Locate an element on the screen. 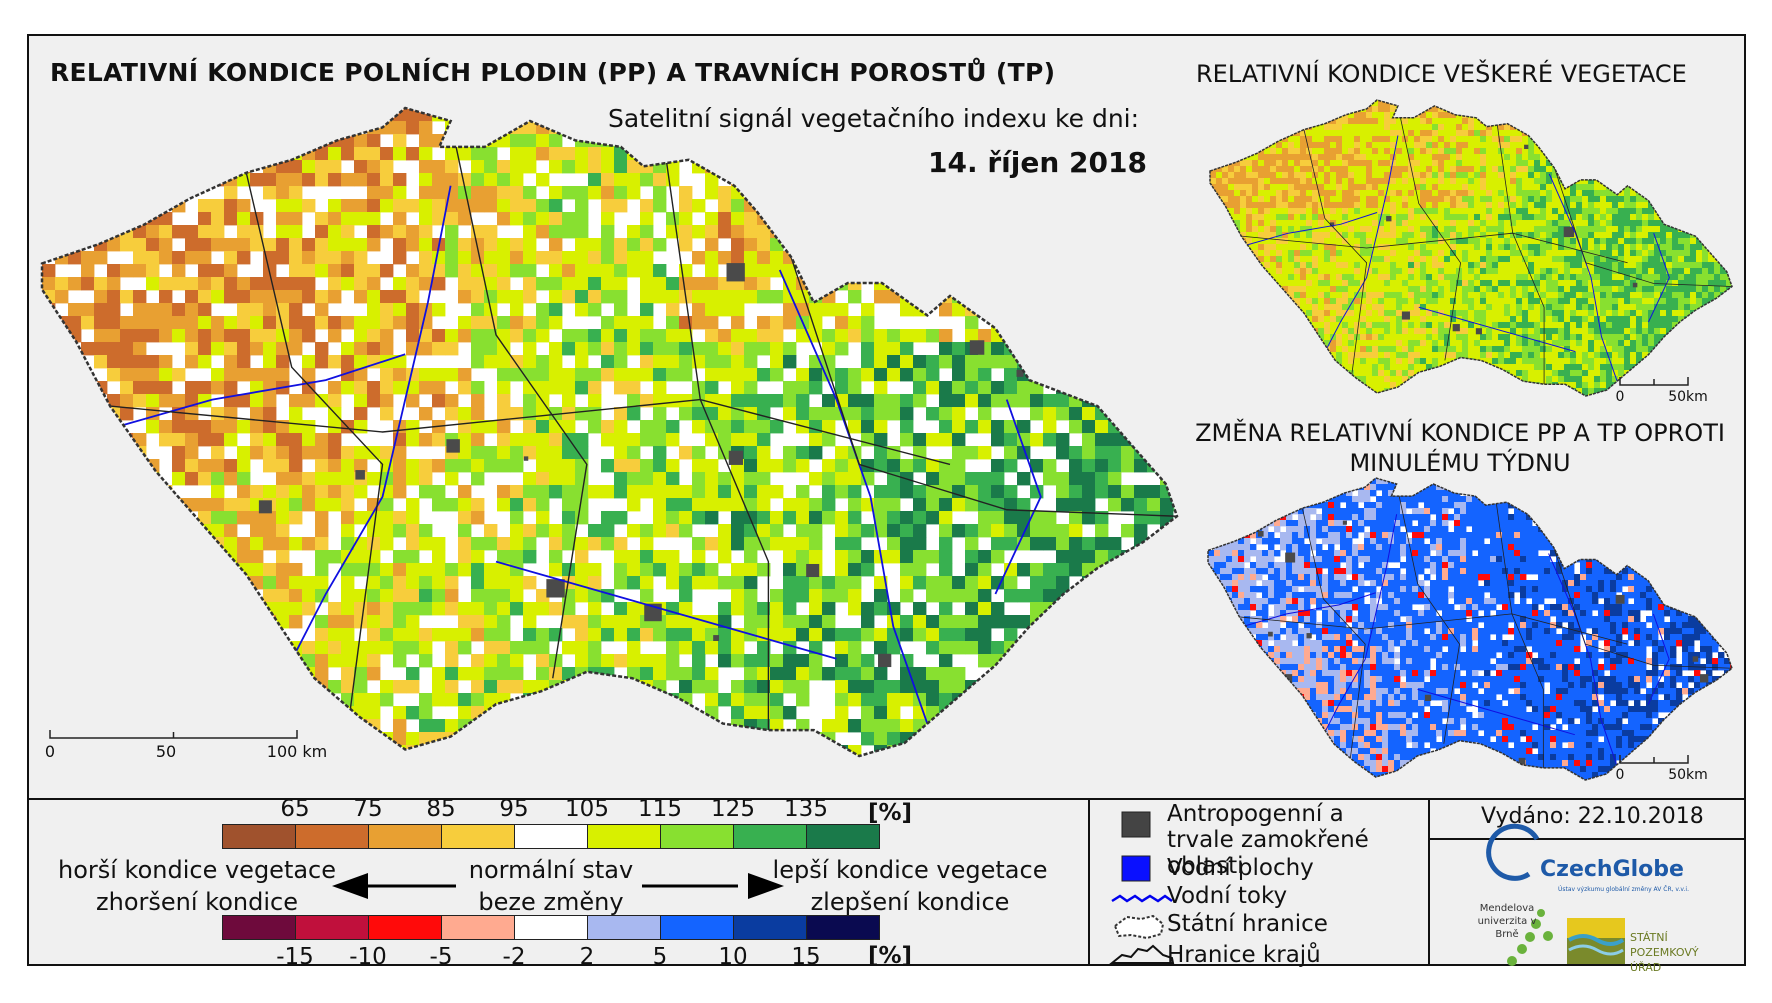  river-label: Vodní toky is located at coordinates (1227, 896).